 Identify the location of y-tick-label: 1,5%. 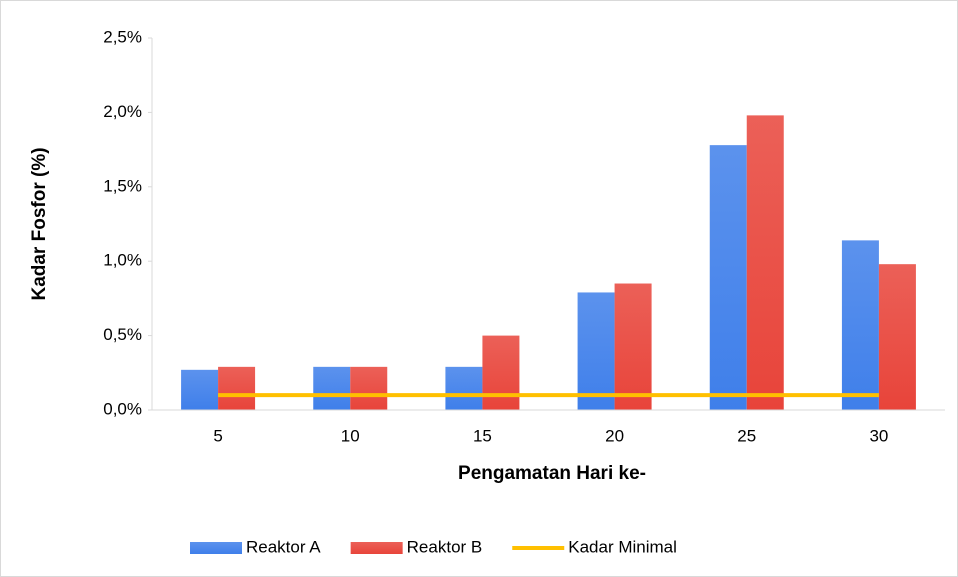
(122, 185).